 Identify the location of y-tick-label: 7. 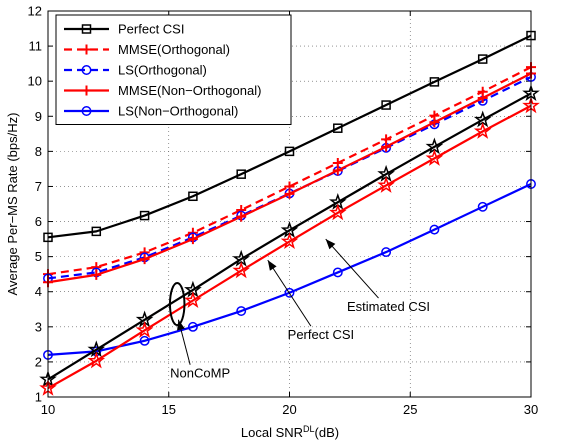
(38, 186).